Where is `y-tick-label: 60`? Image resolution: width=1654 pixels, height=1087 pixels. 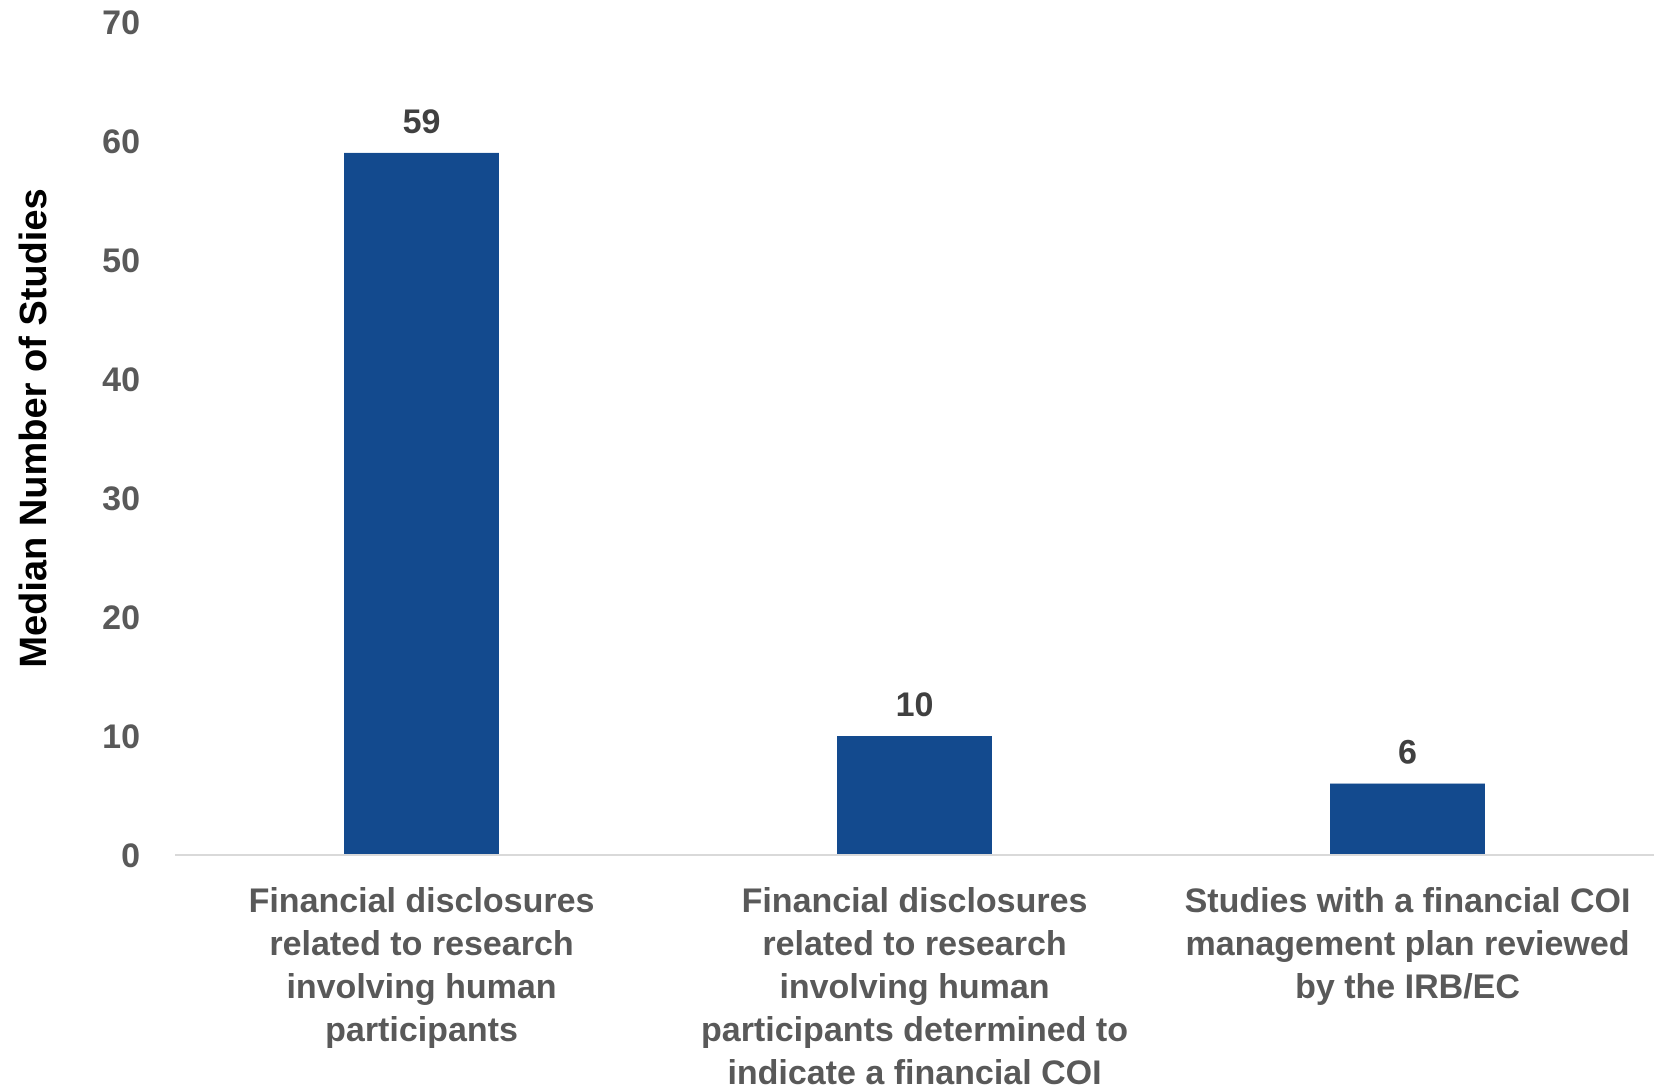
y-tick-label: 60 is located at coordinates (121, 142).